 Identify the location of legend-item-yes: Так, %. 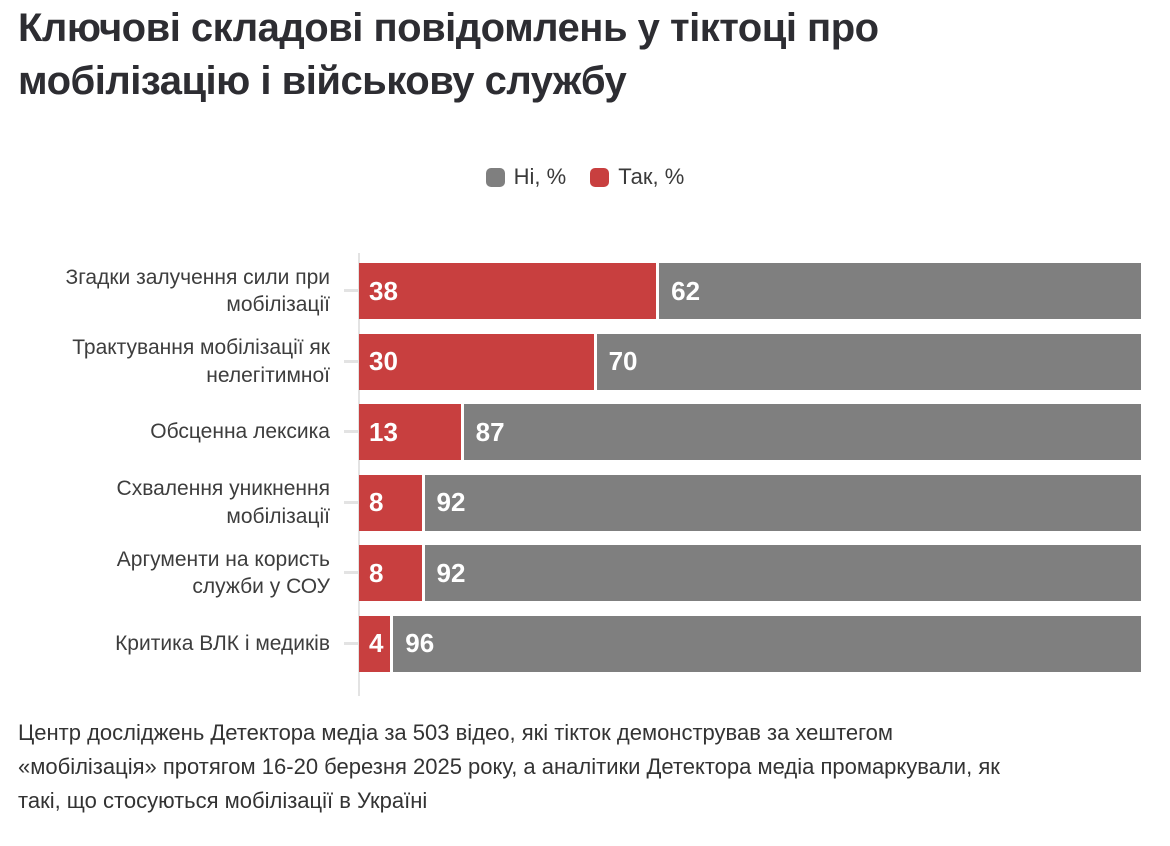
(637, 177).